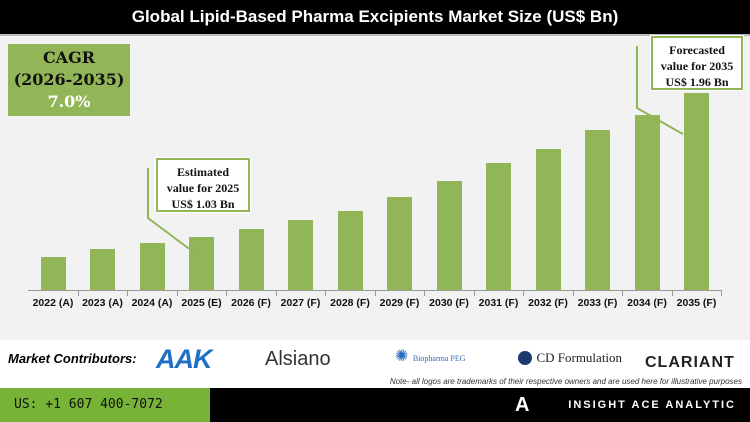  Describe the element at coordinates (697, 50) in the screenshot. I see `forecast-line-1: Forecasted` at that location.